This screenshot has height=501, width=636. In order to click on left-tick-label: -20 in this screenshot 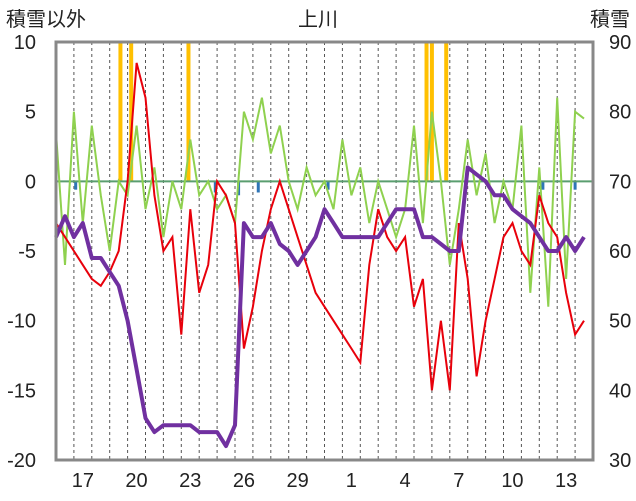, I will do `click(21, 461)`.